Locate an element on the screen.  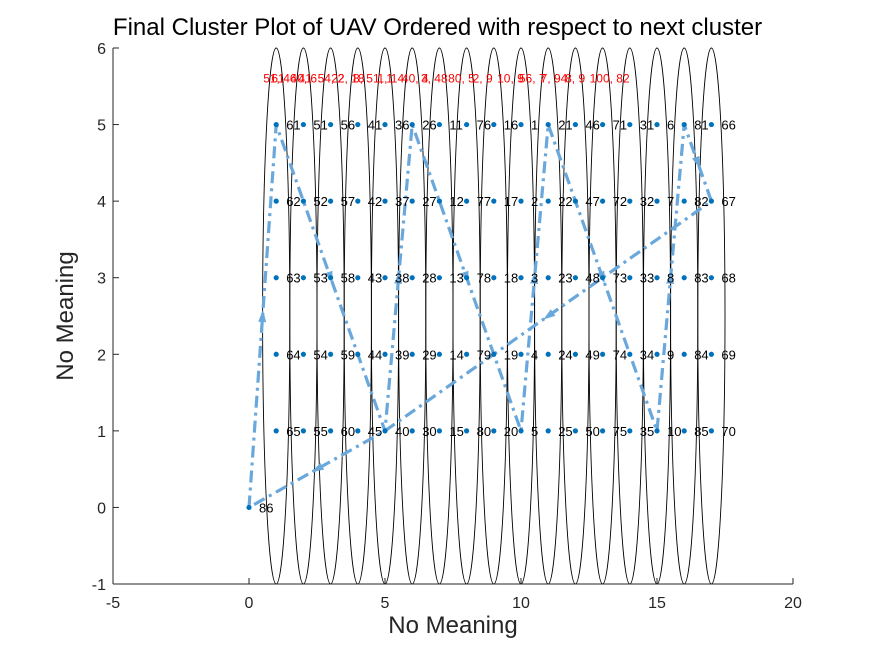
point-label: 68 is located at coordinates (728, 278).